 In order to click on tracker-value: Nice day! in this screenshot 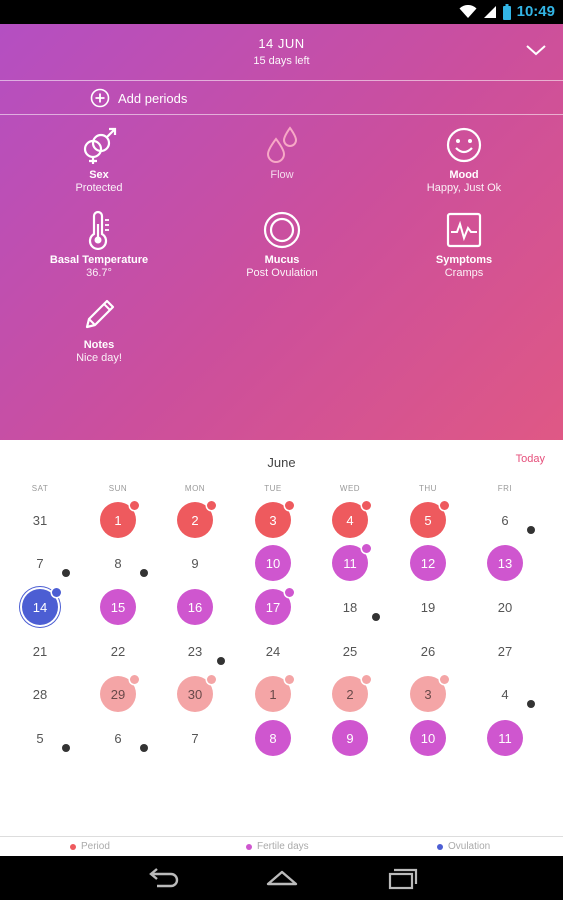, I will do `click(99, 358)`.